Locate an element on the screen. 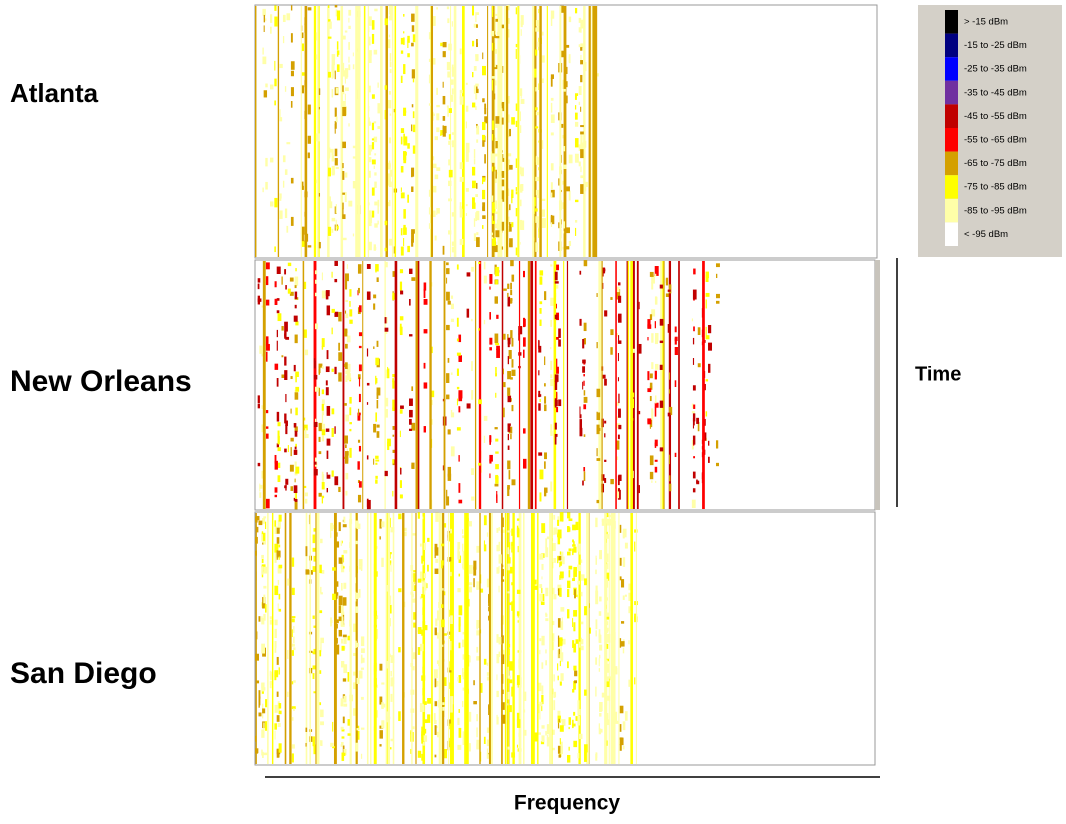 The width and height of the screenshot is (1066, 824). legend-swatch is located at coordinates (951, 92).